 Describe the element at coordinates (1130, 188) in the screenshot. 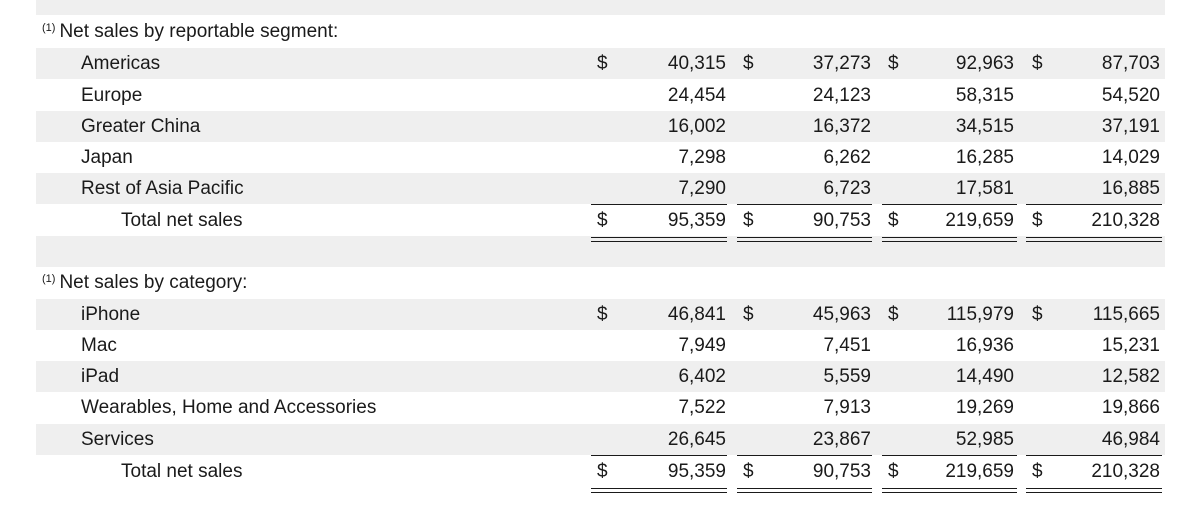

I see `value-cell: 16,885` at that location.